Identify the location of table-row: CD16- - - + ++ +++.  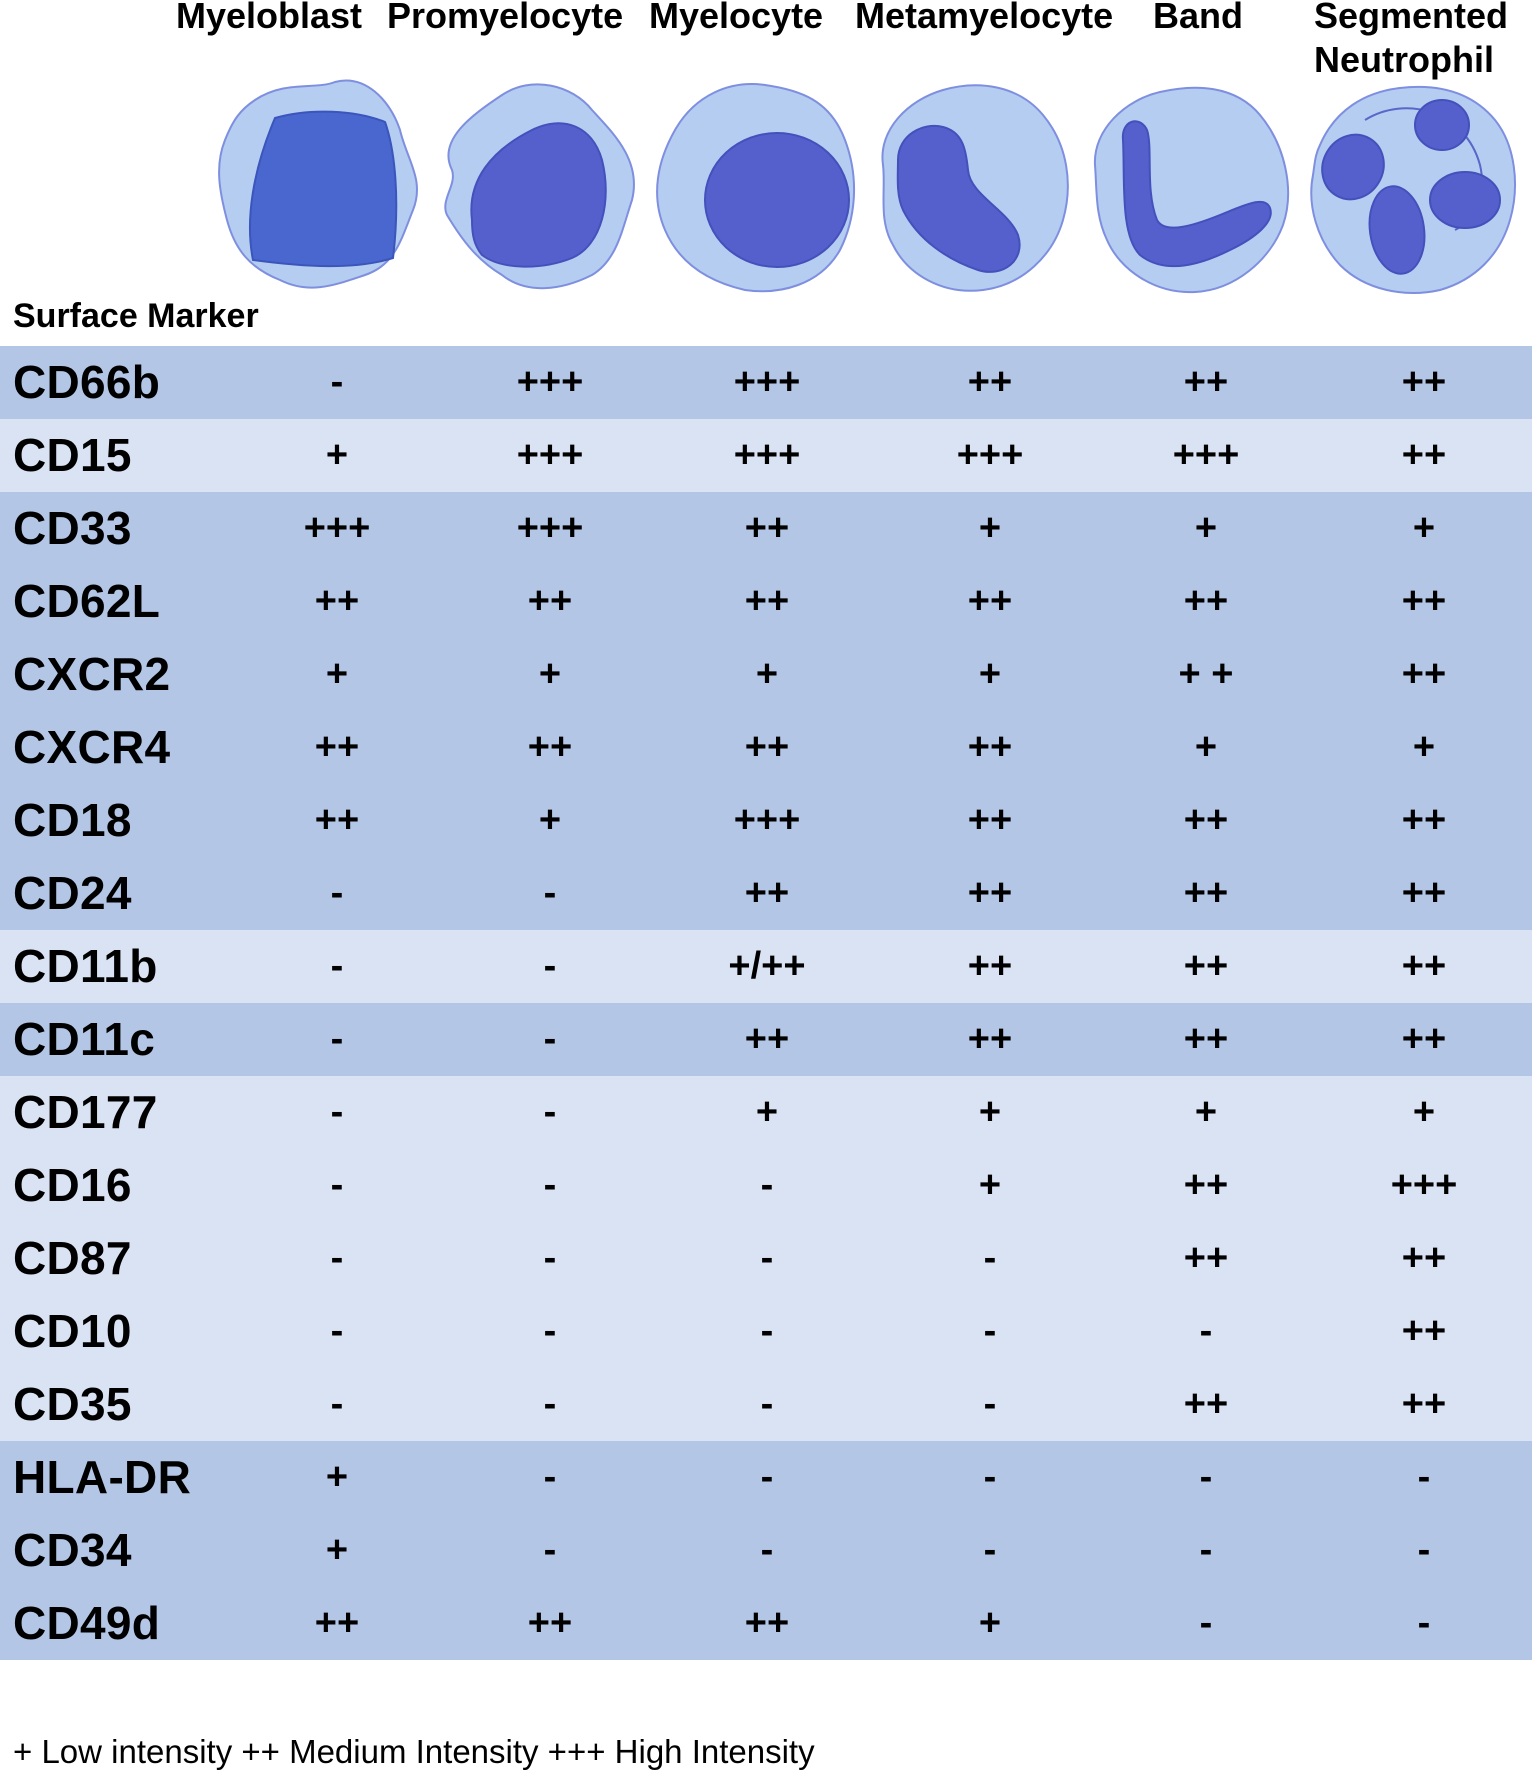
(766, 1185).